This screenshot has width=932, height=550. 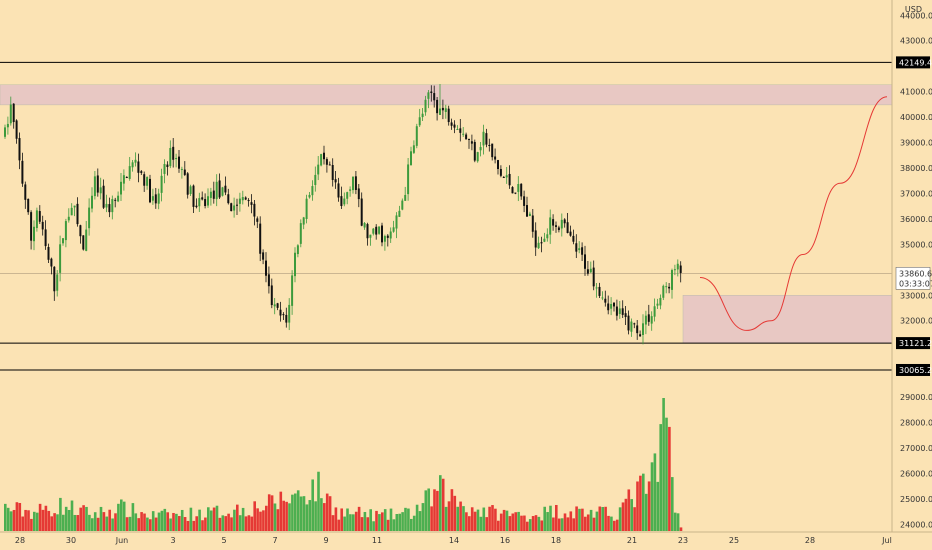 What do you see at coordinates (916, 448) in the screenshot?
I see `price-tick-label: 27000.00` at bounding box center [916, 448].